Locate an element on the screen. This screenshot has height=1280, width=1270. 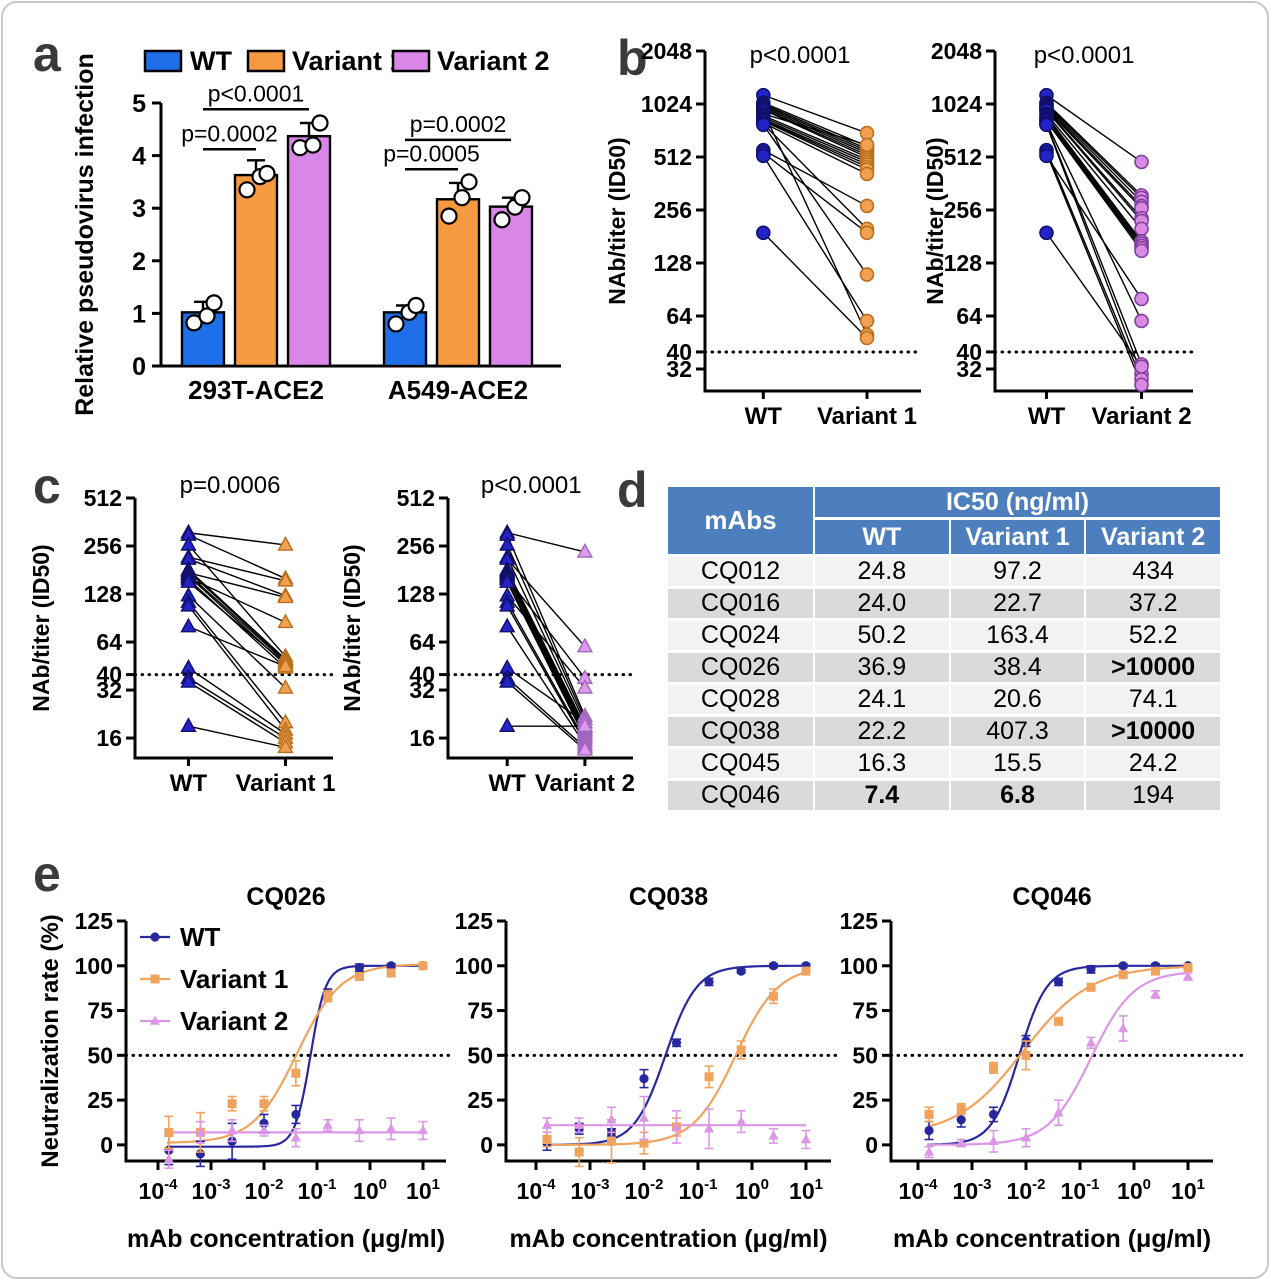
svg-text: 512 is located at coordinates (416, 498).